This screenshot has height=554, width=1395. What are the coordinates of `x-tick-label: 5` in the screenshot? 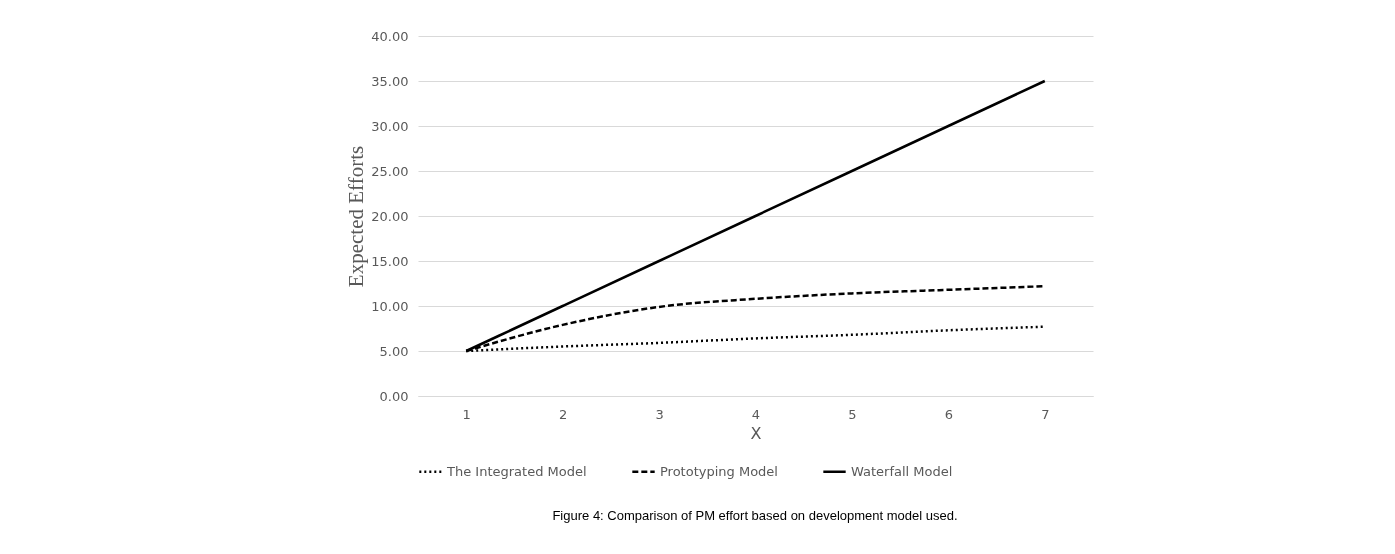 It's located at (852, 414).